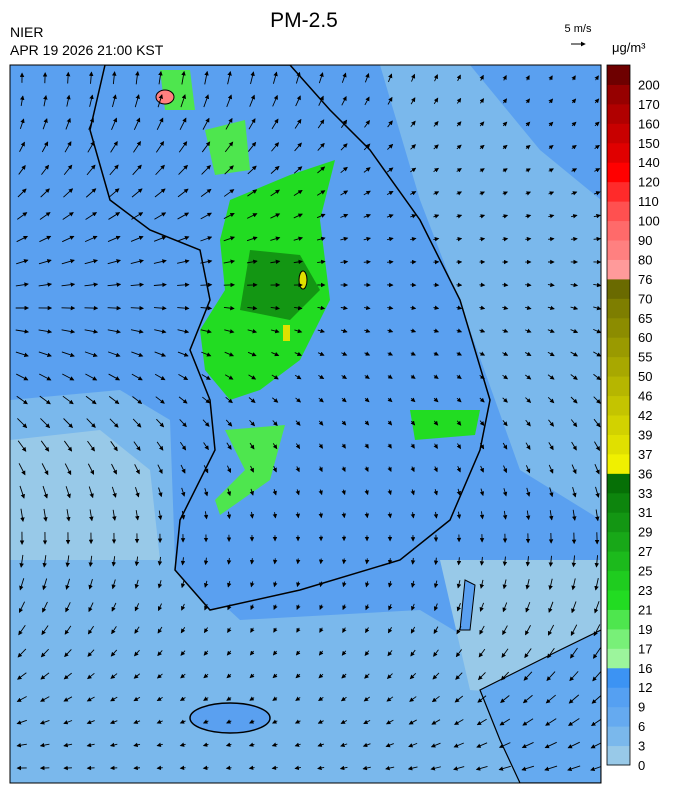  What do you see at coordinates (629, 47) in the screenshot?
I see `unit: μg/m³` at bounding box center [629, 47].